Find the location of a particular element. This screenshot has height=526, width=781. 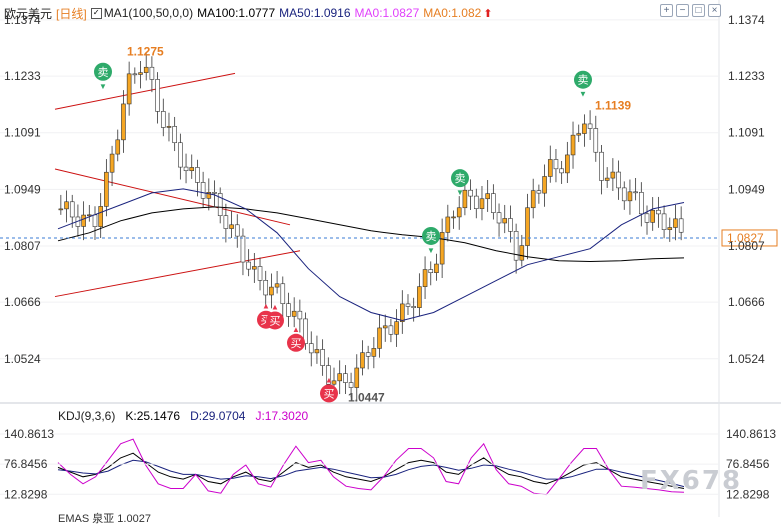

ma-line-ma100 is located at coordinates (371, 234).